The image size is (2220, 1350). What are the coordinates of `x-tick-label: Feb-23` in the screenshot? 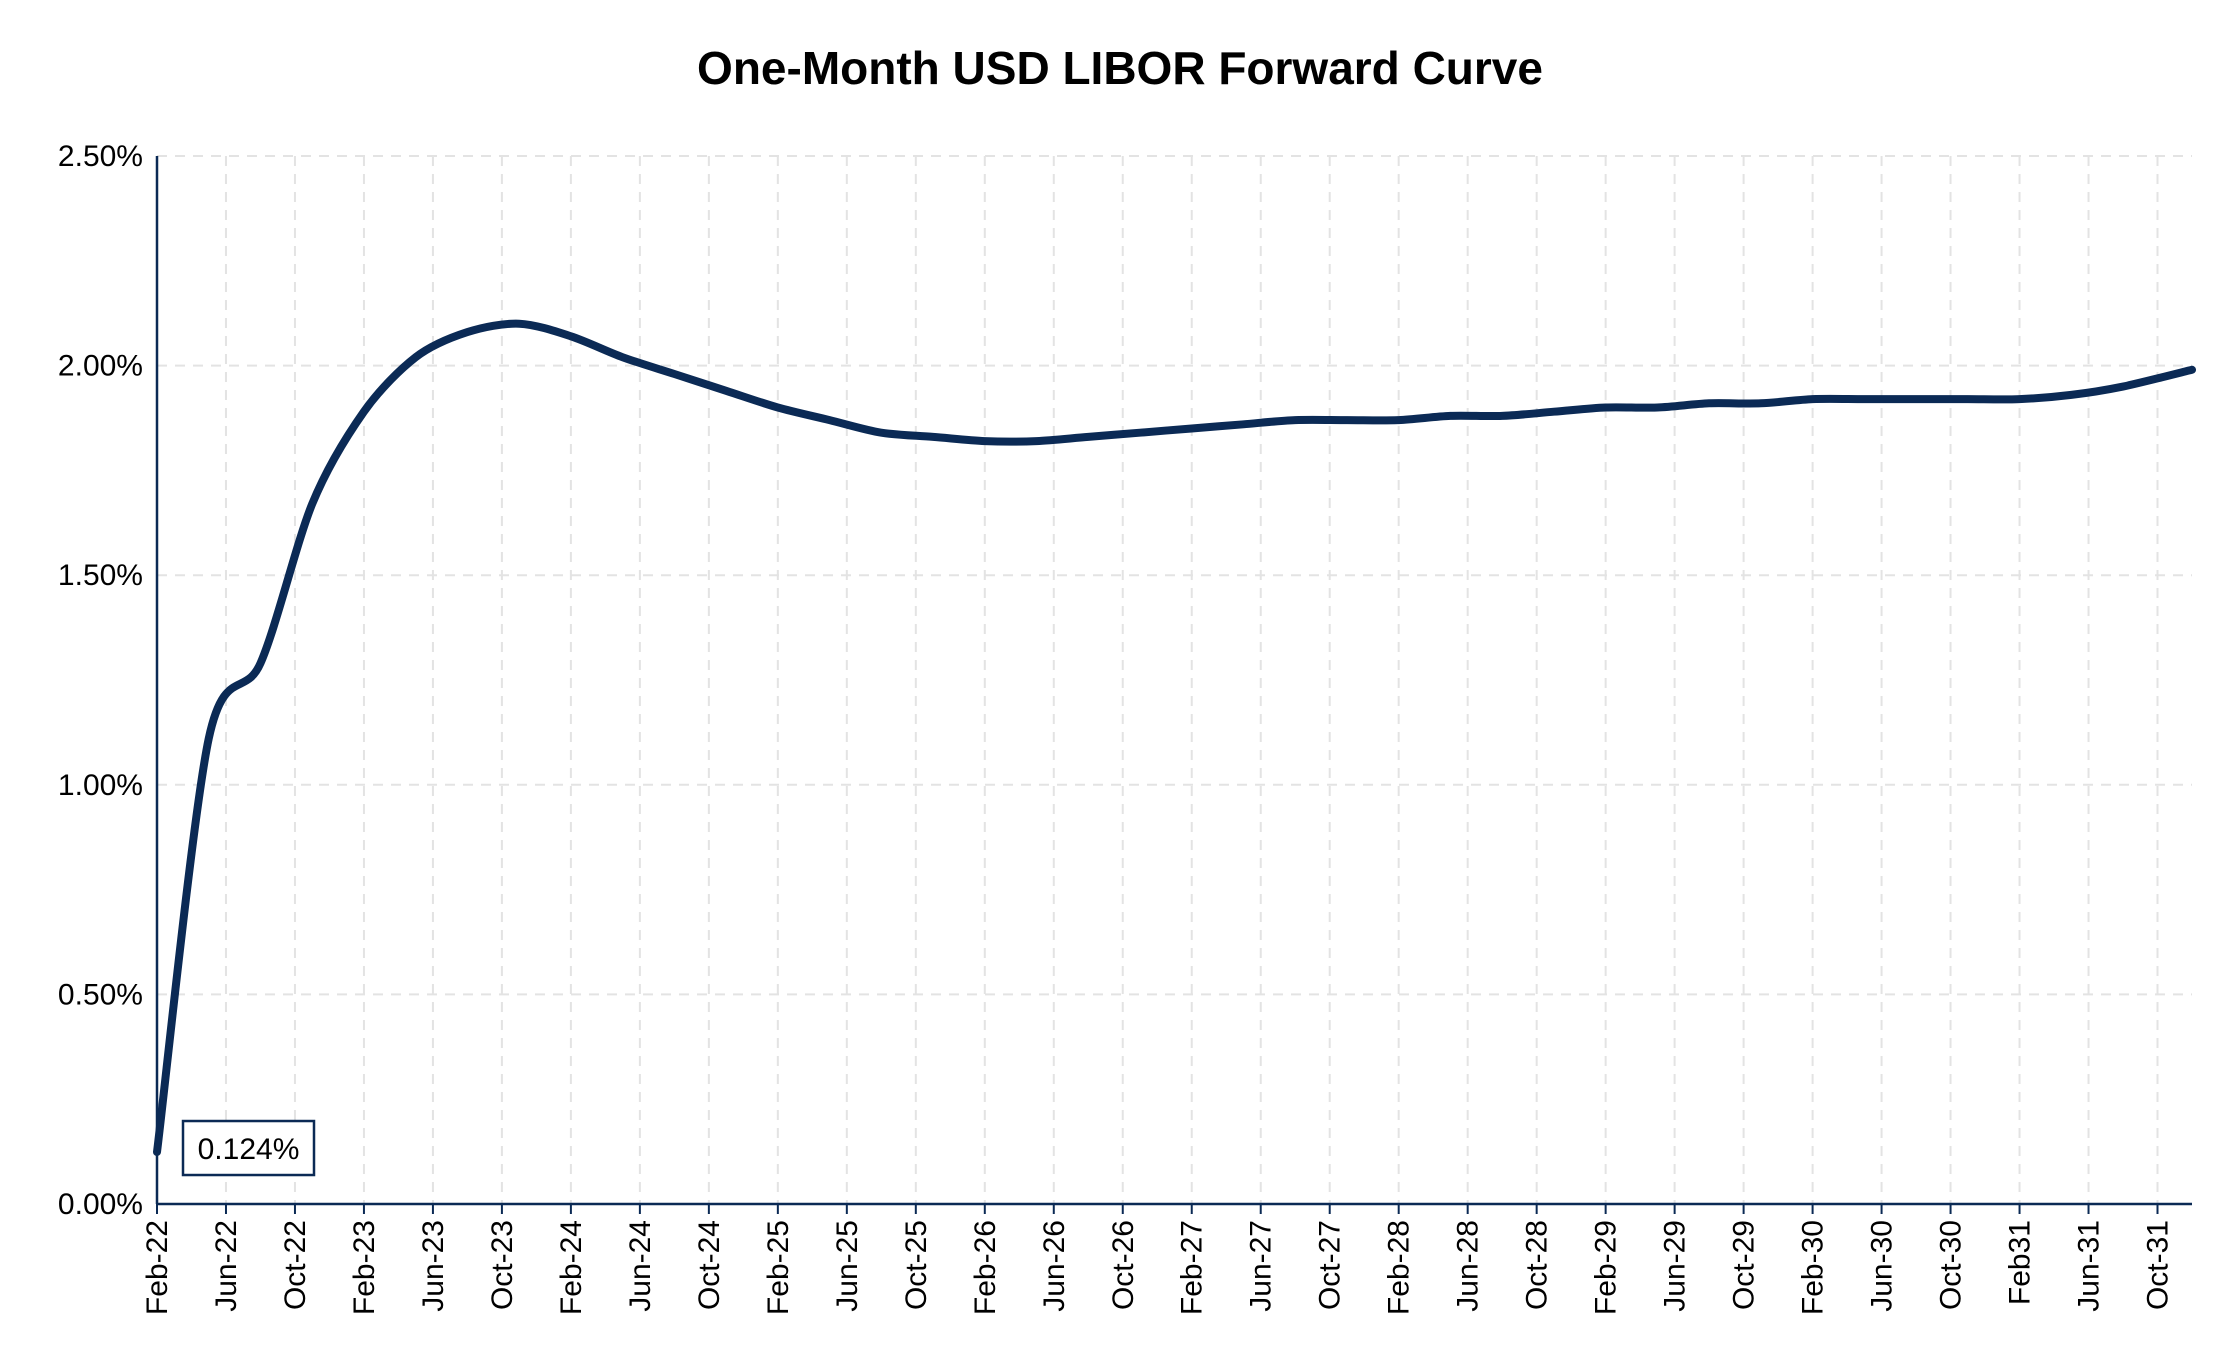 It's located at (364, 1267).